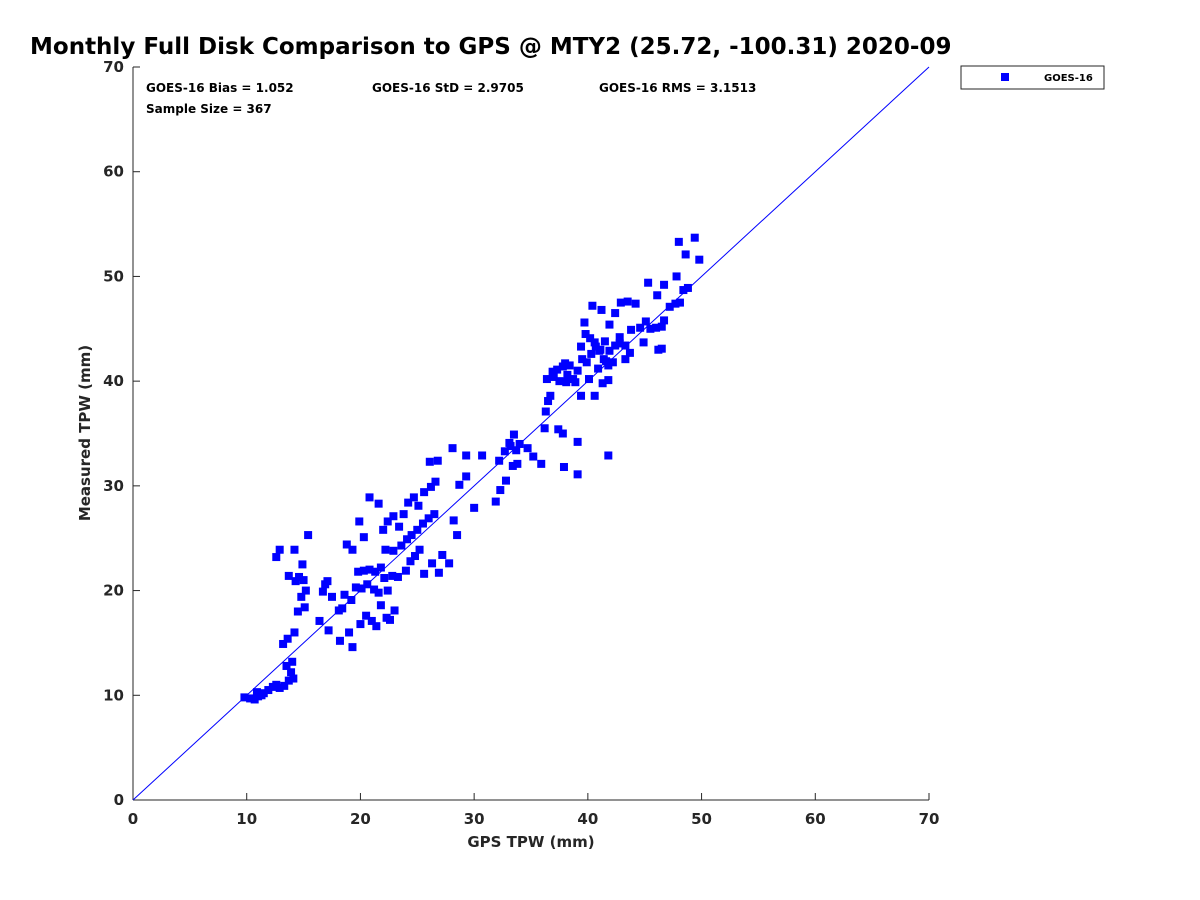 The height and width of the screenshot is (900, 1200). Describe the element at coordinates (815, 819) in the screenshot. I see `x-tick-label: 60` at that location.